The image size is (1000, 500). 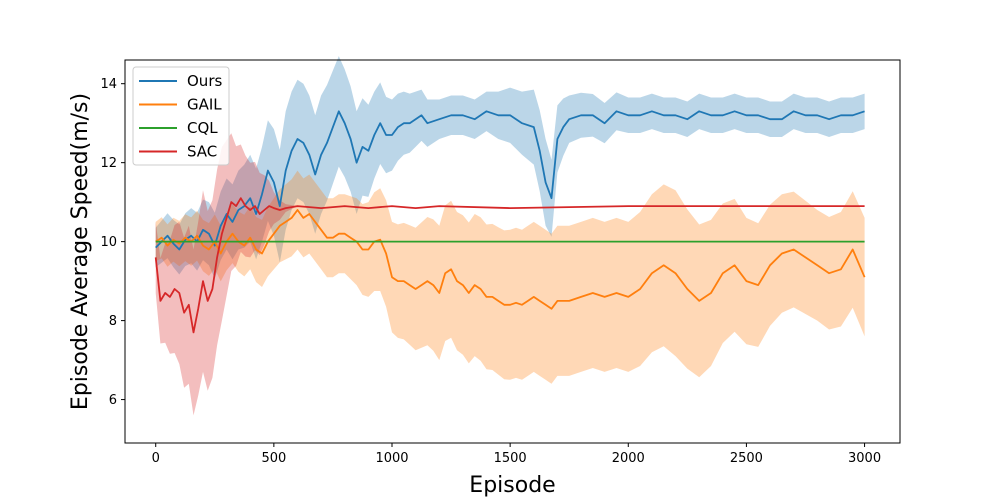 I want to click on series-line-gail, so click(x=510, y=259).